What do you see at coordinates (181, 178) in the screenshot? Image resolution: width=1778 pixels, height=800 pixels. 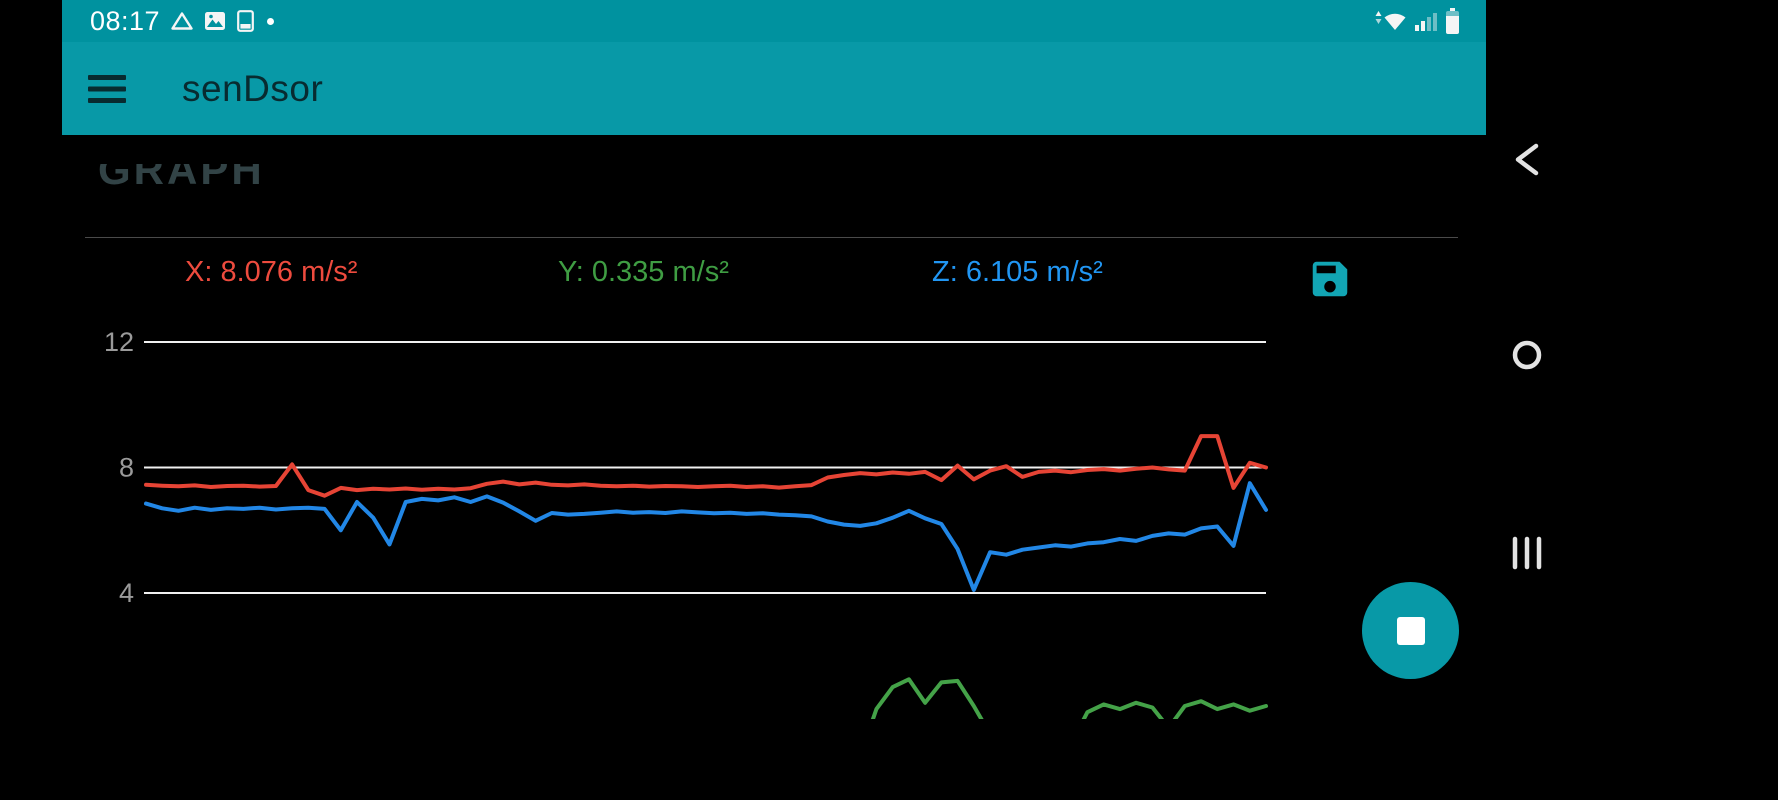 I see `clipped-heading-text: GRAPH` at bounding box center [181, 178].